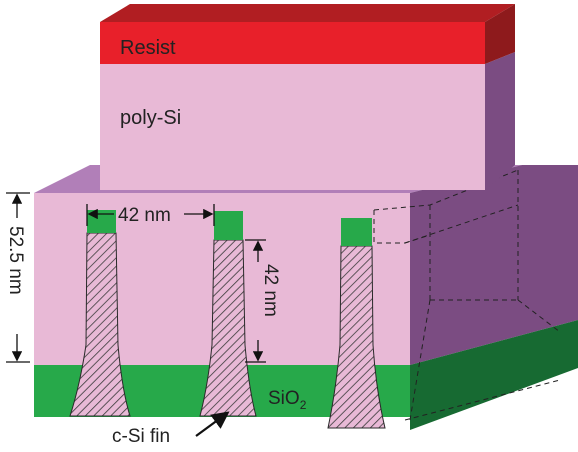 The image size is (578, 452). What do you see at coordinates (307, 13) in the screenshot?
I see `resist-top-face` at bounding box center [307, 13].